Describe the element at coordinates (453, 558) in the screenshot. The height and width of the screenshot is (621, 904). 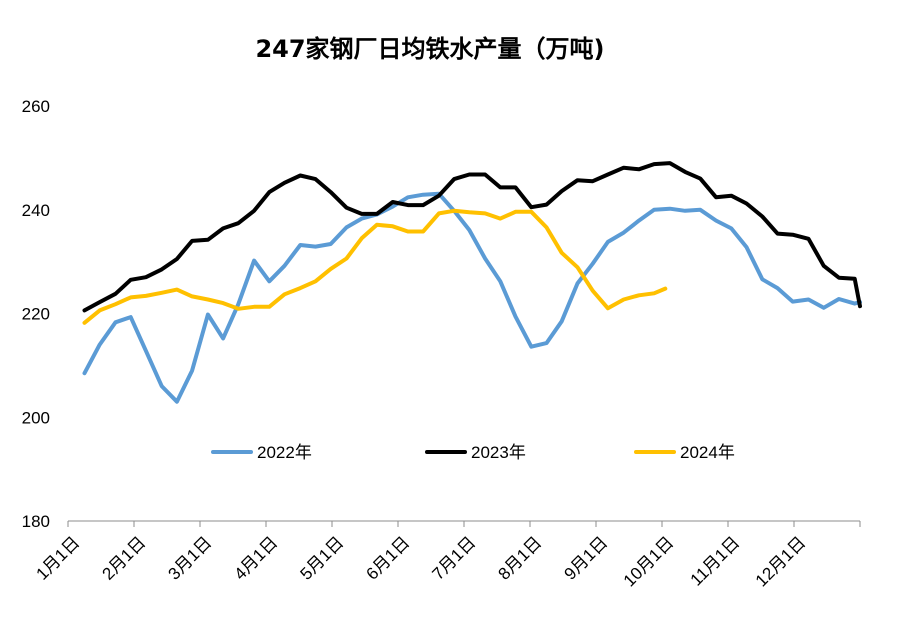
I see `x-tick-label: 7月1日` at that location.